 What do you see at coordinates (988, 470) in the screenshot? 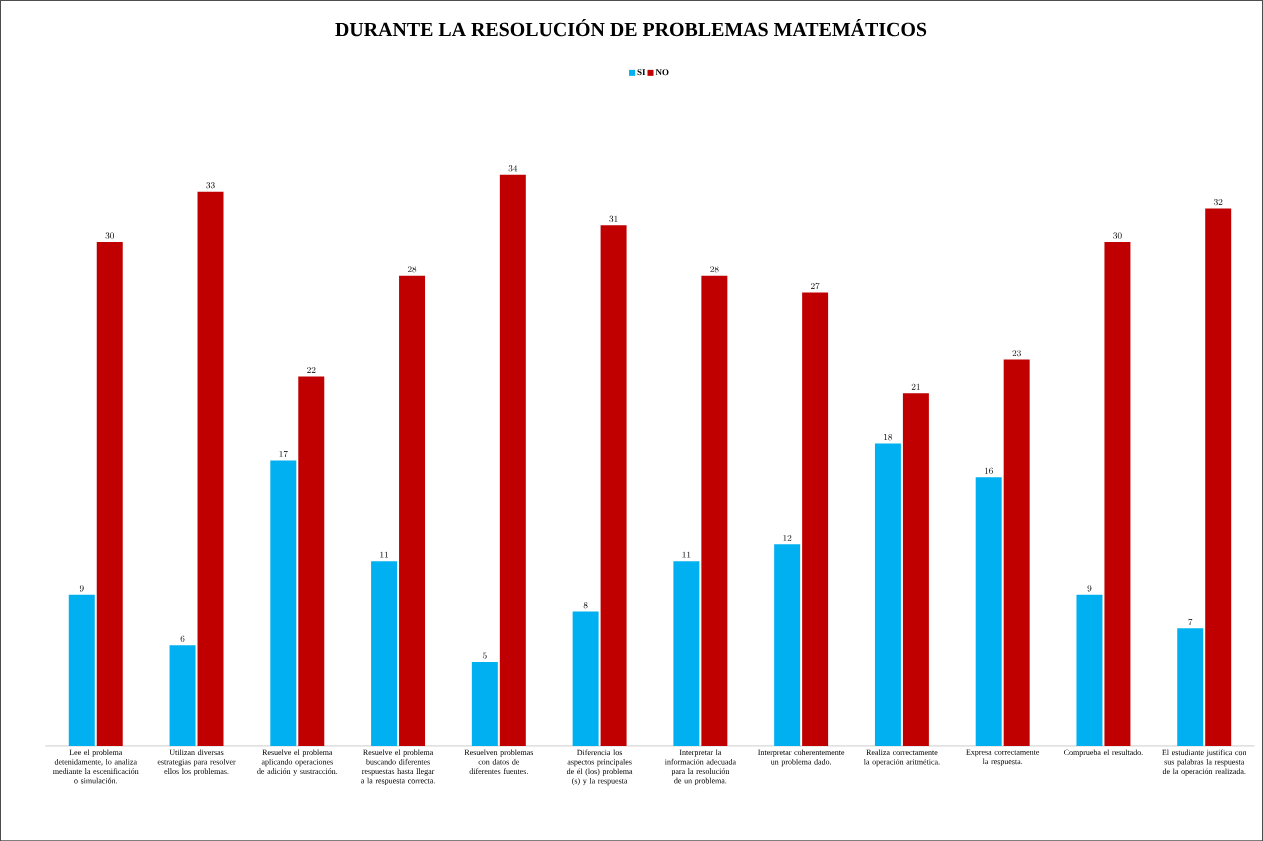
I see `data-label: 16` at bounding box center [988, 470].